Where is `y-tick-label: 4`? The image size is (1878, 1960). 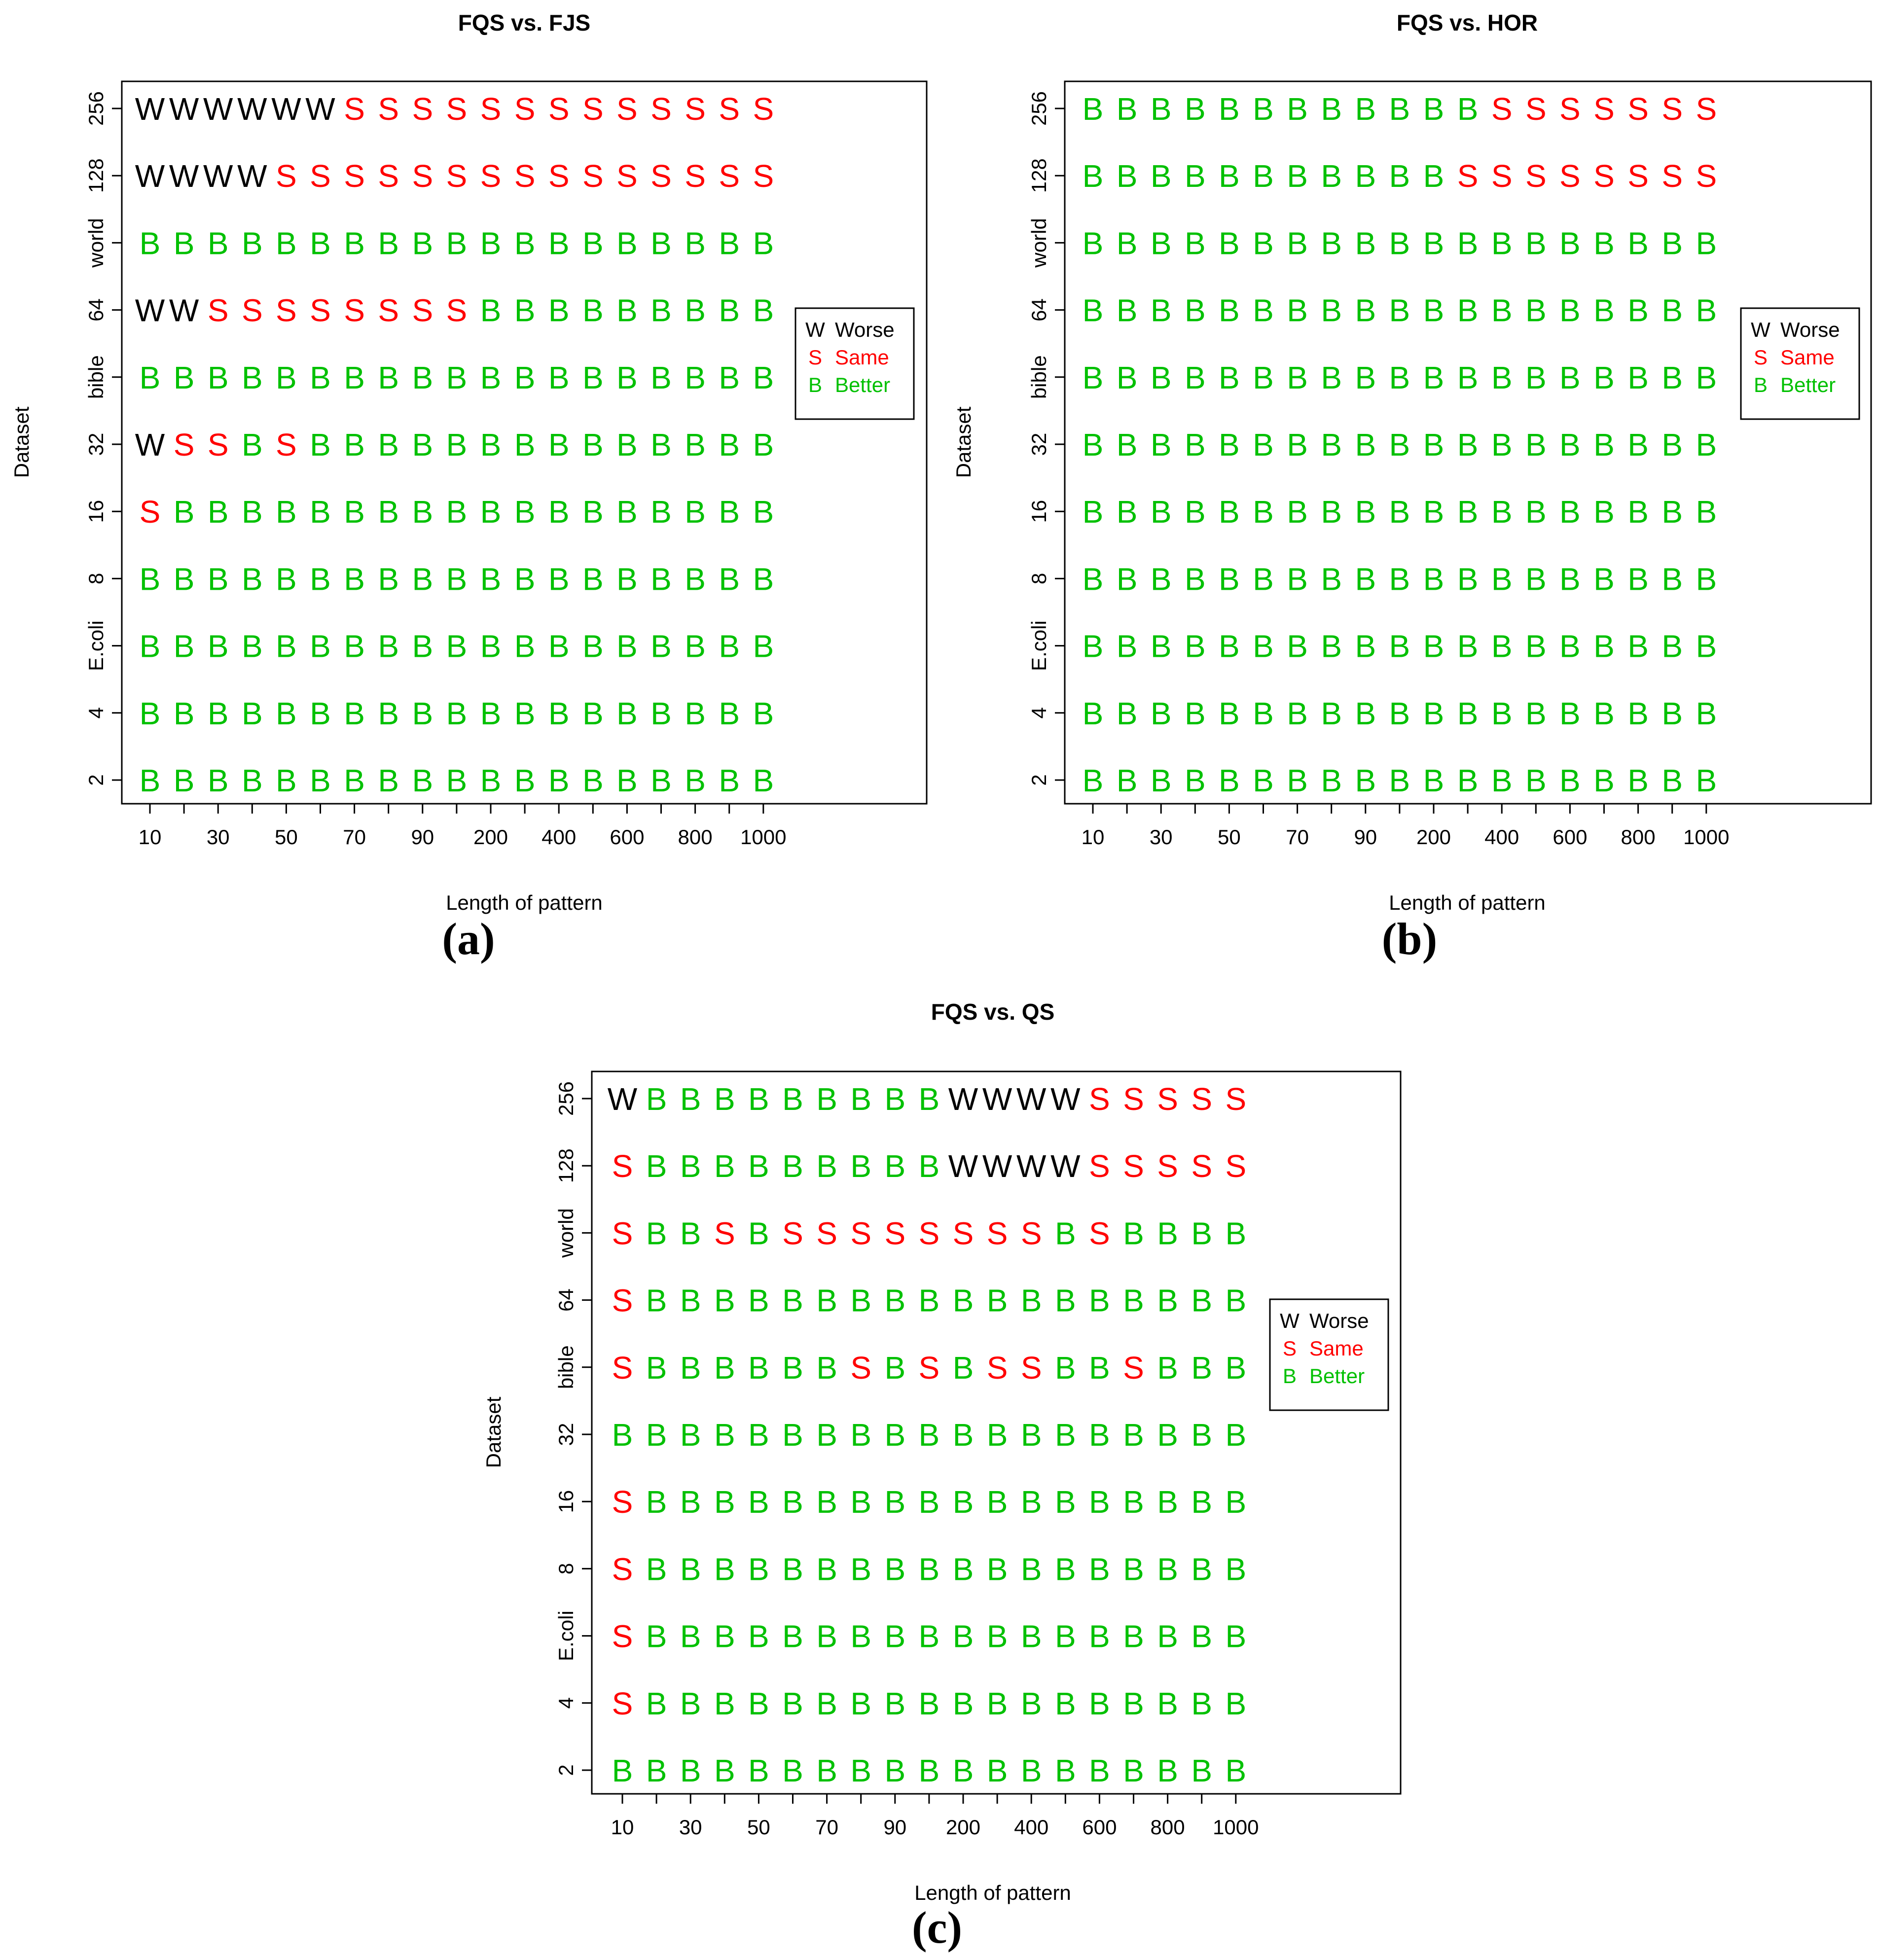 y-tick-label: 4 is located at coordinates (566, 1703).